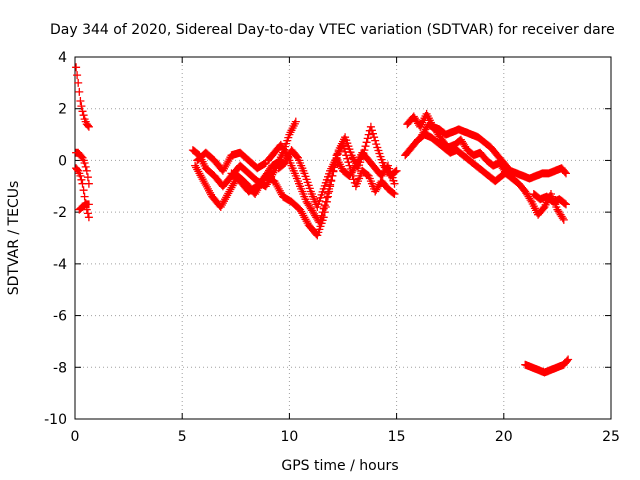  Describe the element at coordinates (60, 368) in the screenshot. I see `y-tick-label: -8` at that location.